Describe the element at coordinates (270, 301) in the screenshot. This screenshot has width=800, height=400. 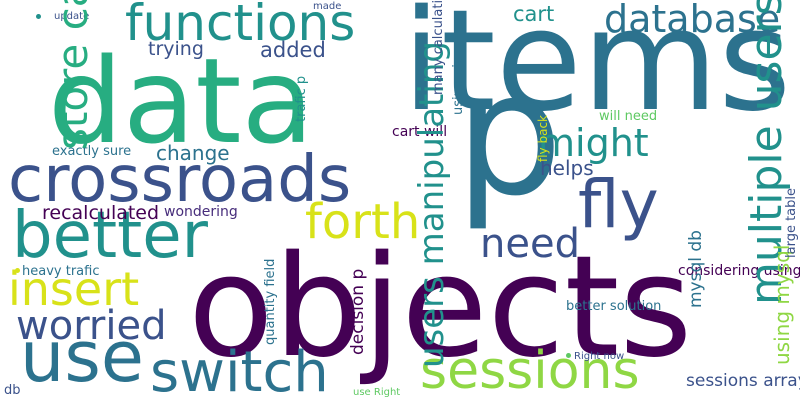
I see `word-multiple-users: quantity field` at that location.